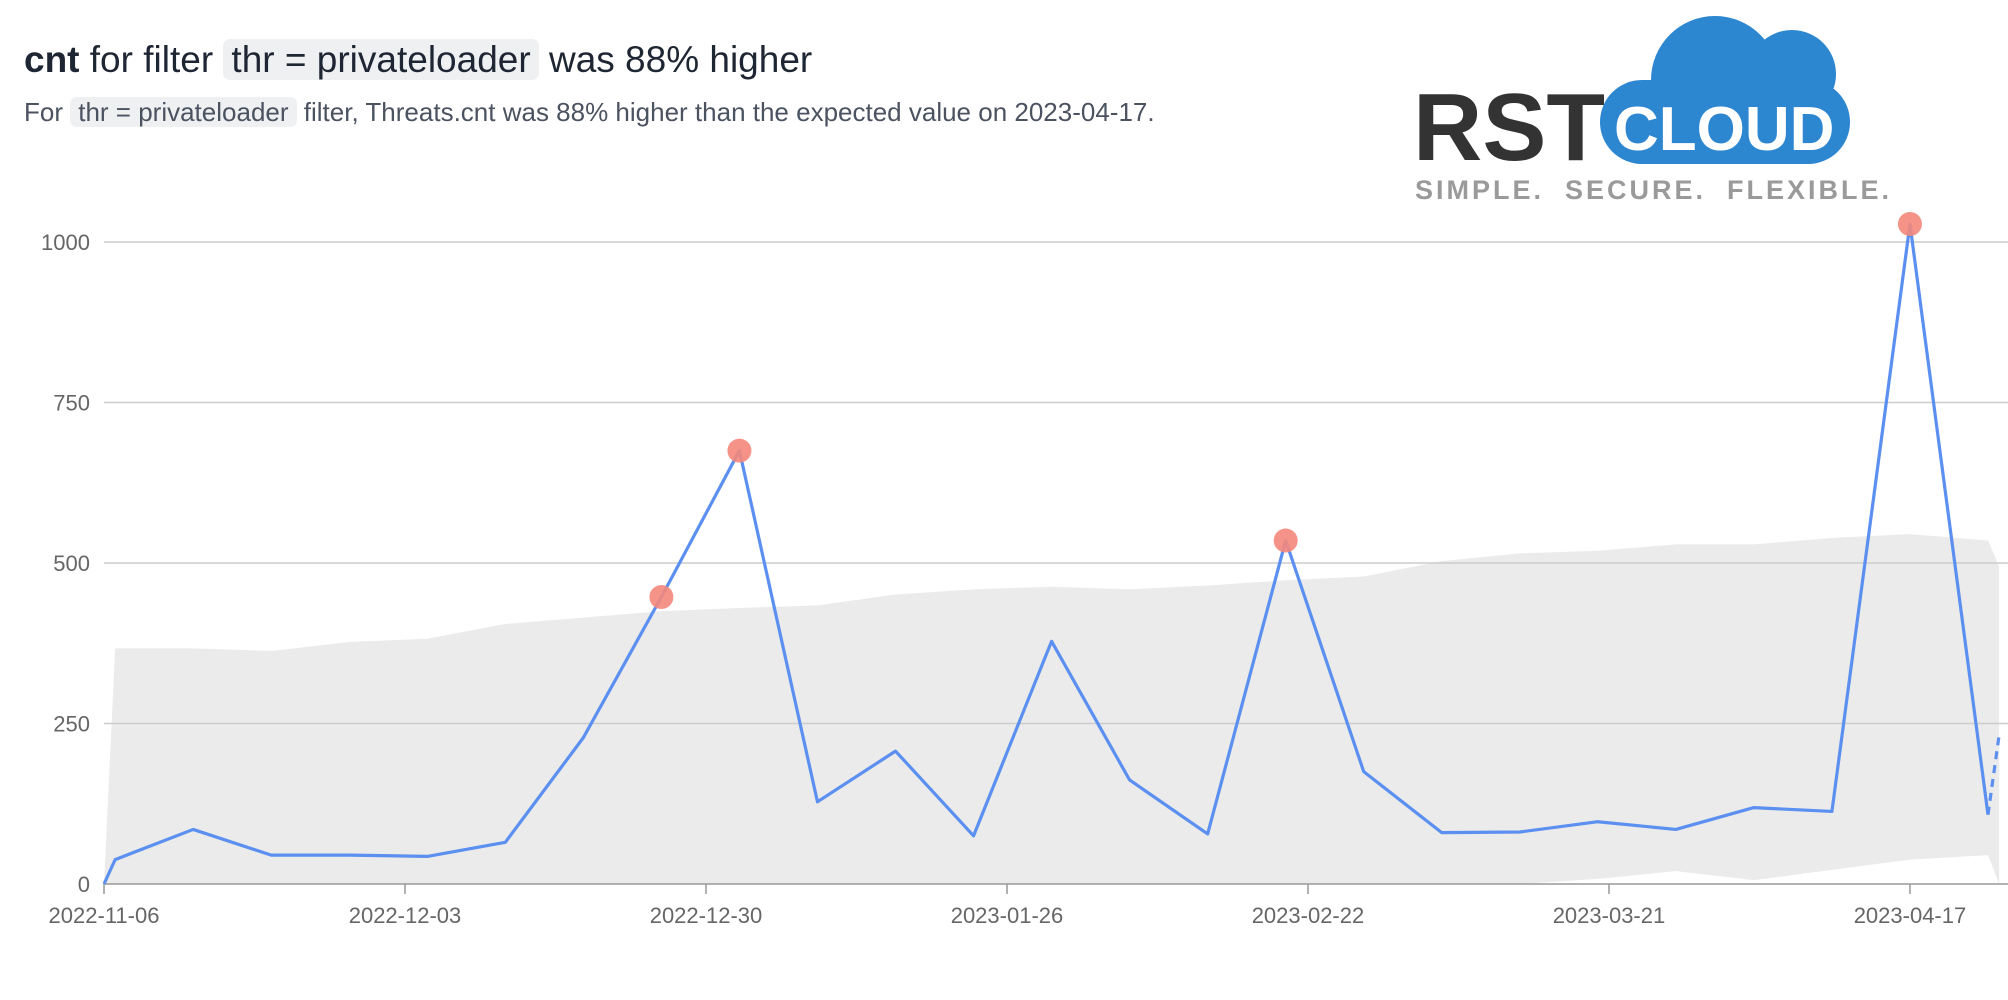 This screenshot has width=2008, height=1000. What do you see at coordinates (1724, 129) in the screenshot?
I see `logo-text: CLOUD` at bounding box center [1724, 129].